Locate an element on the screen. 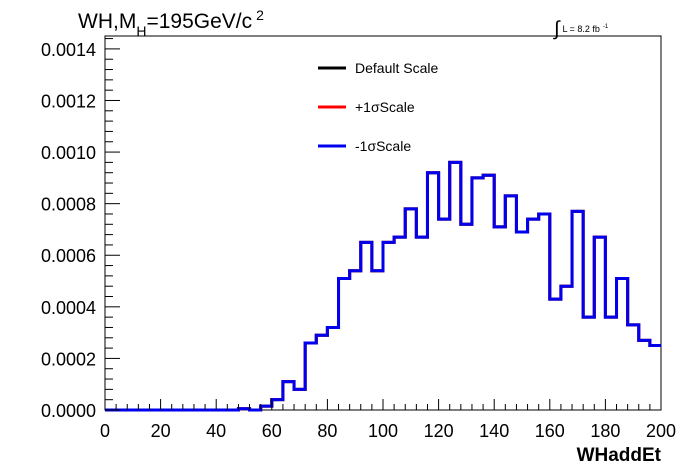 The image size is (696, 472). y-tick-label: 0.0014 is located at coordinates (68, 50).